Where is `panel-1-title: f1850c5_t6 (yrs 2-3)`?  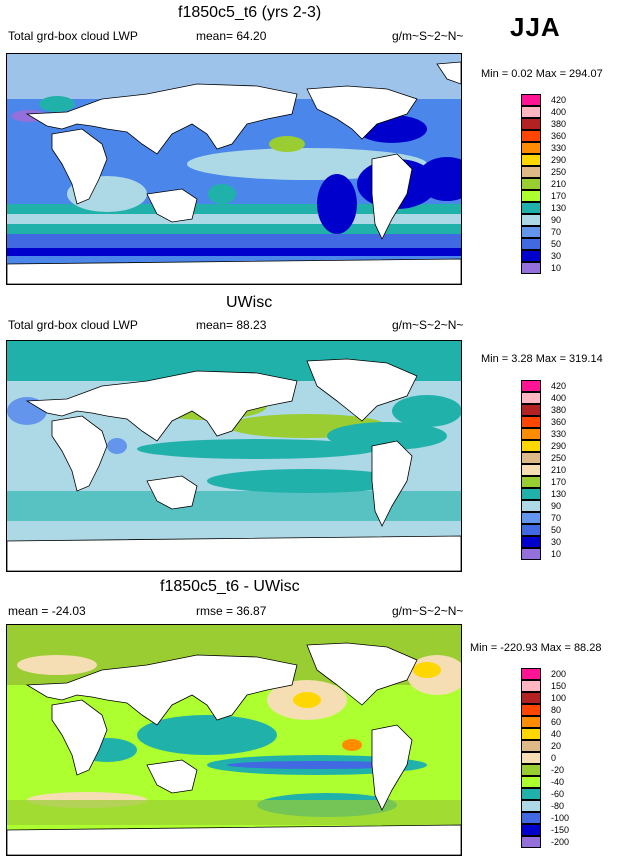
panel-1-title: f1850c5_t6 (yrs 2-3) is located at coordinates (250, 12).